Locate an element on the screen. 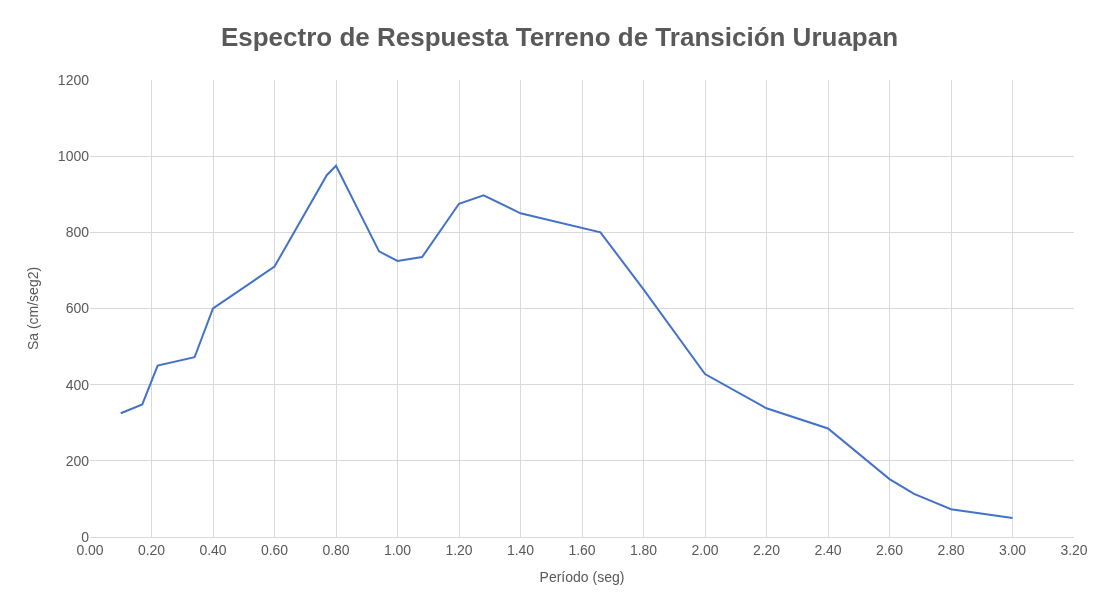 Image resolution: width=1119 pixels, height=607 pixels. y-tick-label: 400 is located at coordinates (77, 384).